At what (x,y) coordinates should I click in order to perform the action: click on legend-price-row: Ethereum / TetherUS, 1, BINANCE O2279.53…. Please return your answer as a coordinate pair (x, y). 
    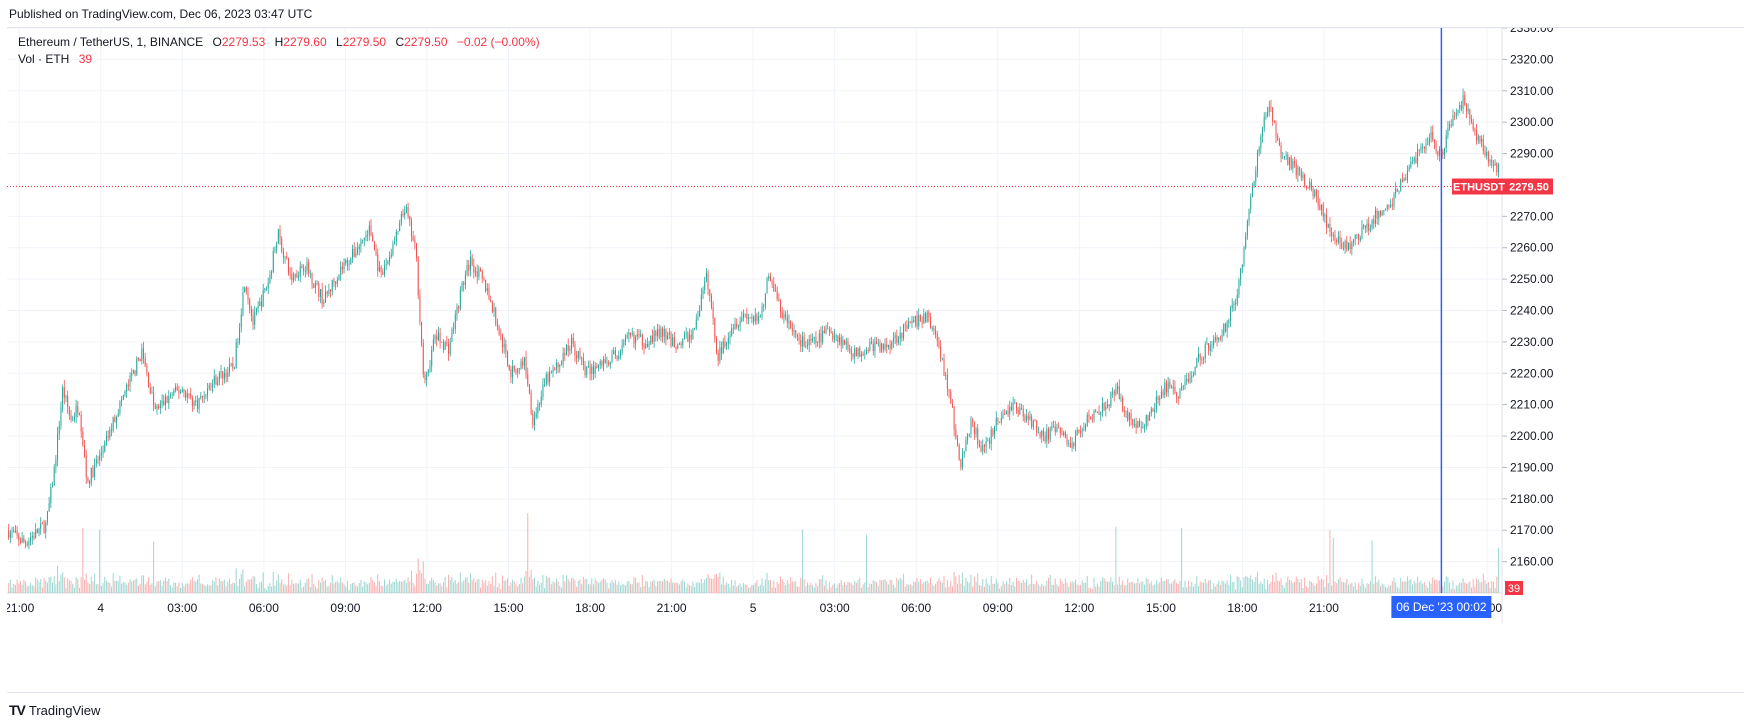
    Looking at the image, I should click on (279, 42).